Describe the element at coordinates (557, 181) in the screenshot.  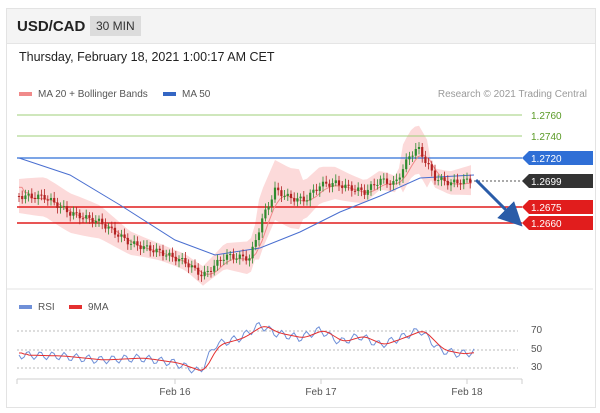
I see `price-tag-1-2699: 1.2699` at that location.